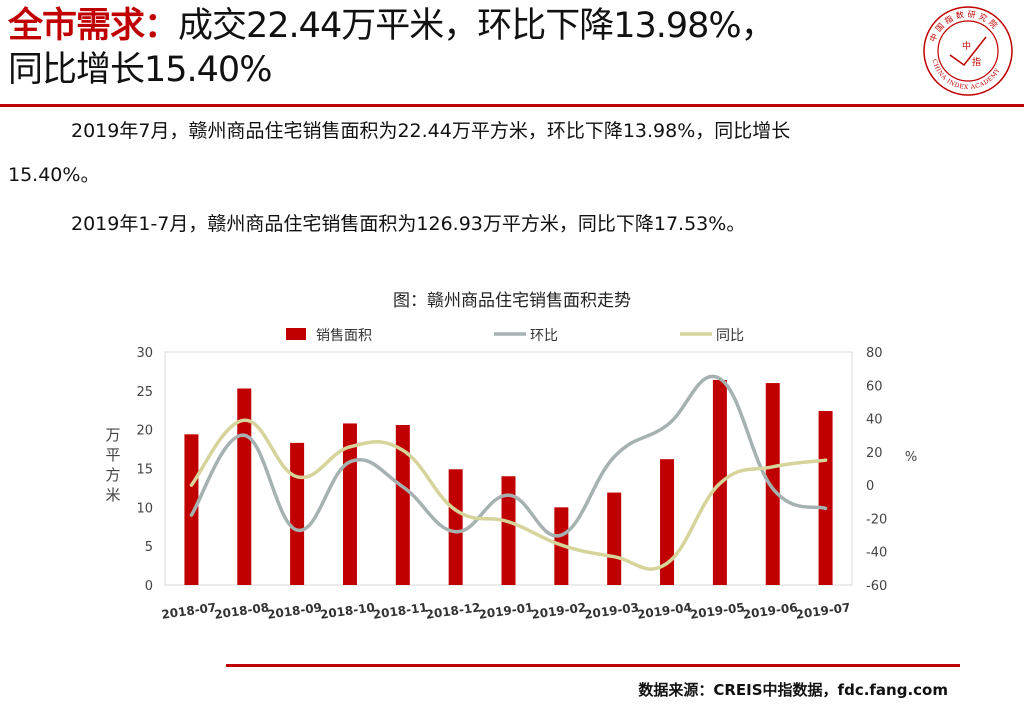  I want to click on y2-tick-label: 60, so click(874, 386).